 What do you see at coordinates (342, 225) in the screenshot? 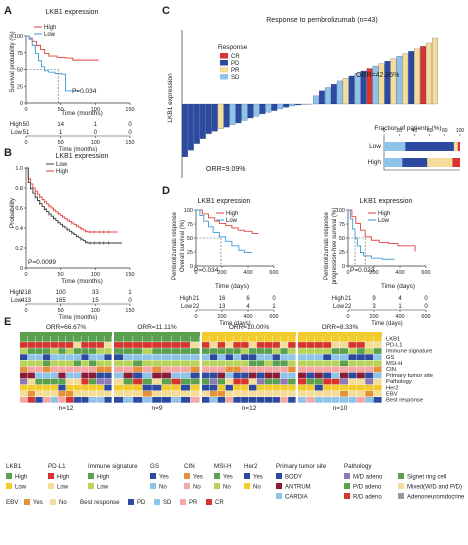
I see `d-right-y-tick-label: 75` at bounding box center [342, 225].